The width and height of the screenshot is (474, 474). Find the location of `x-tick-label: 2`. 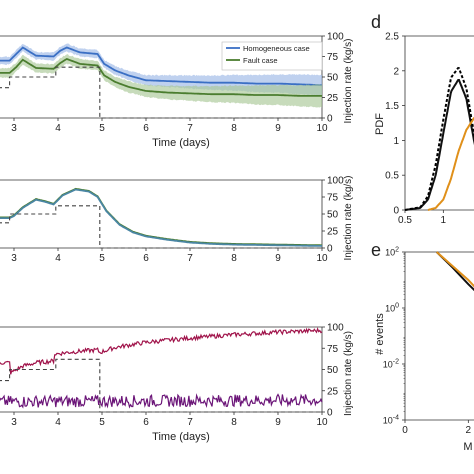

x-tick-label: 2 is located at coordinates (469, 430).